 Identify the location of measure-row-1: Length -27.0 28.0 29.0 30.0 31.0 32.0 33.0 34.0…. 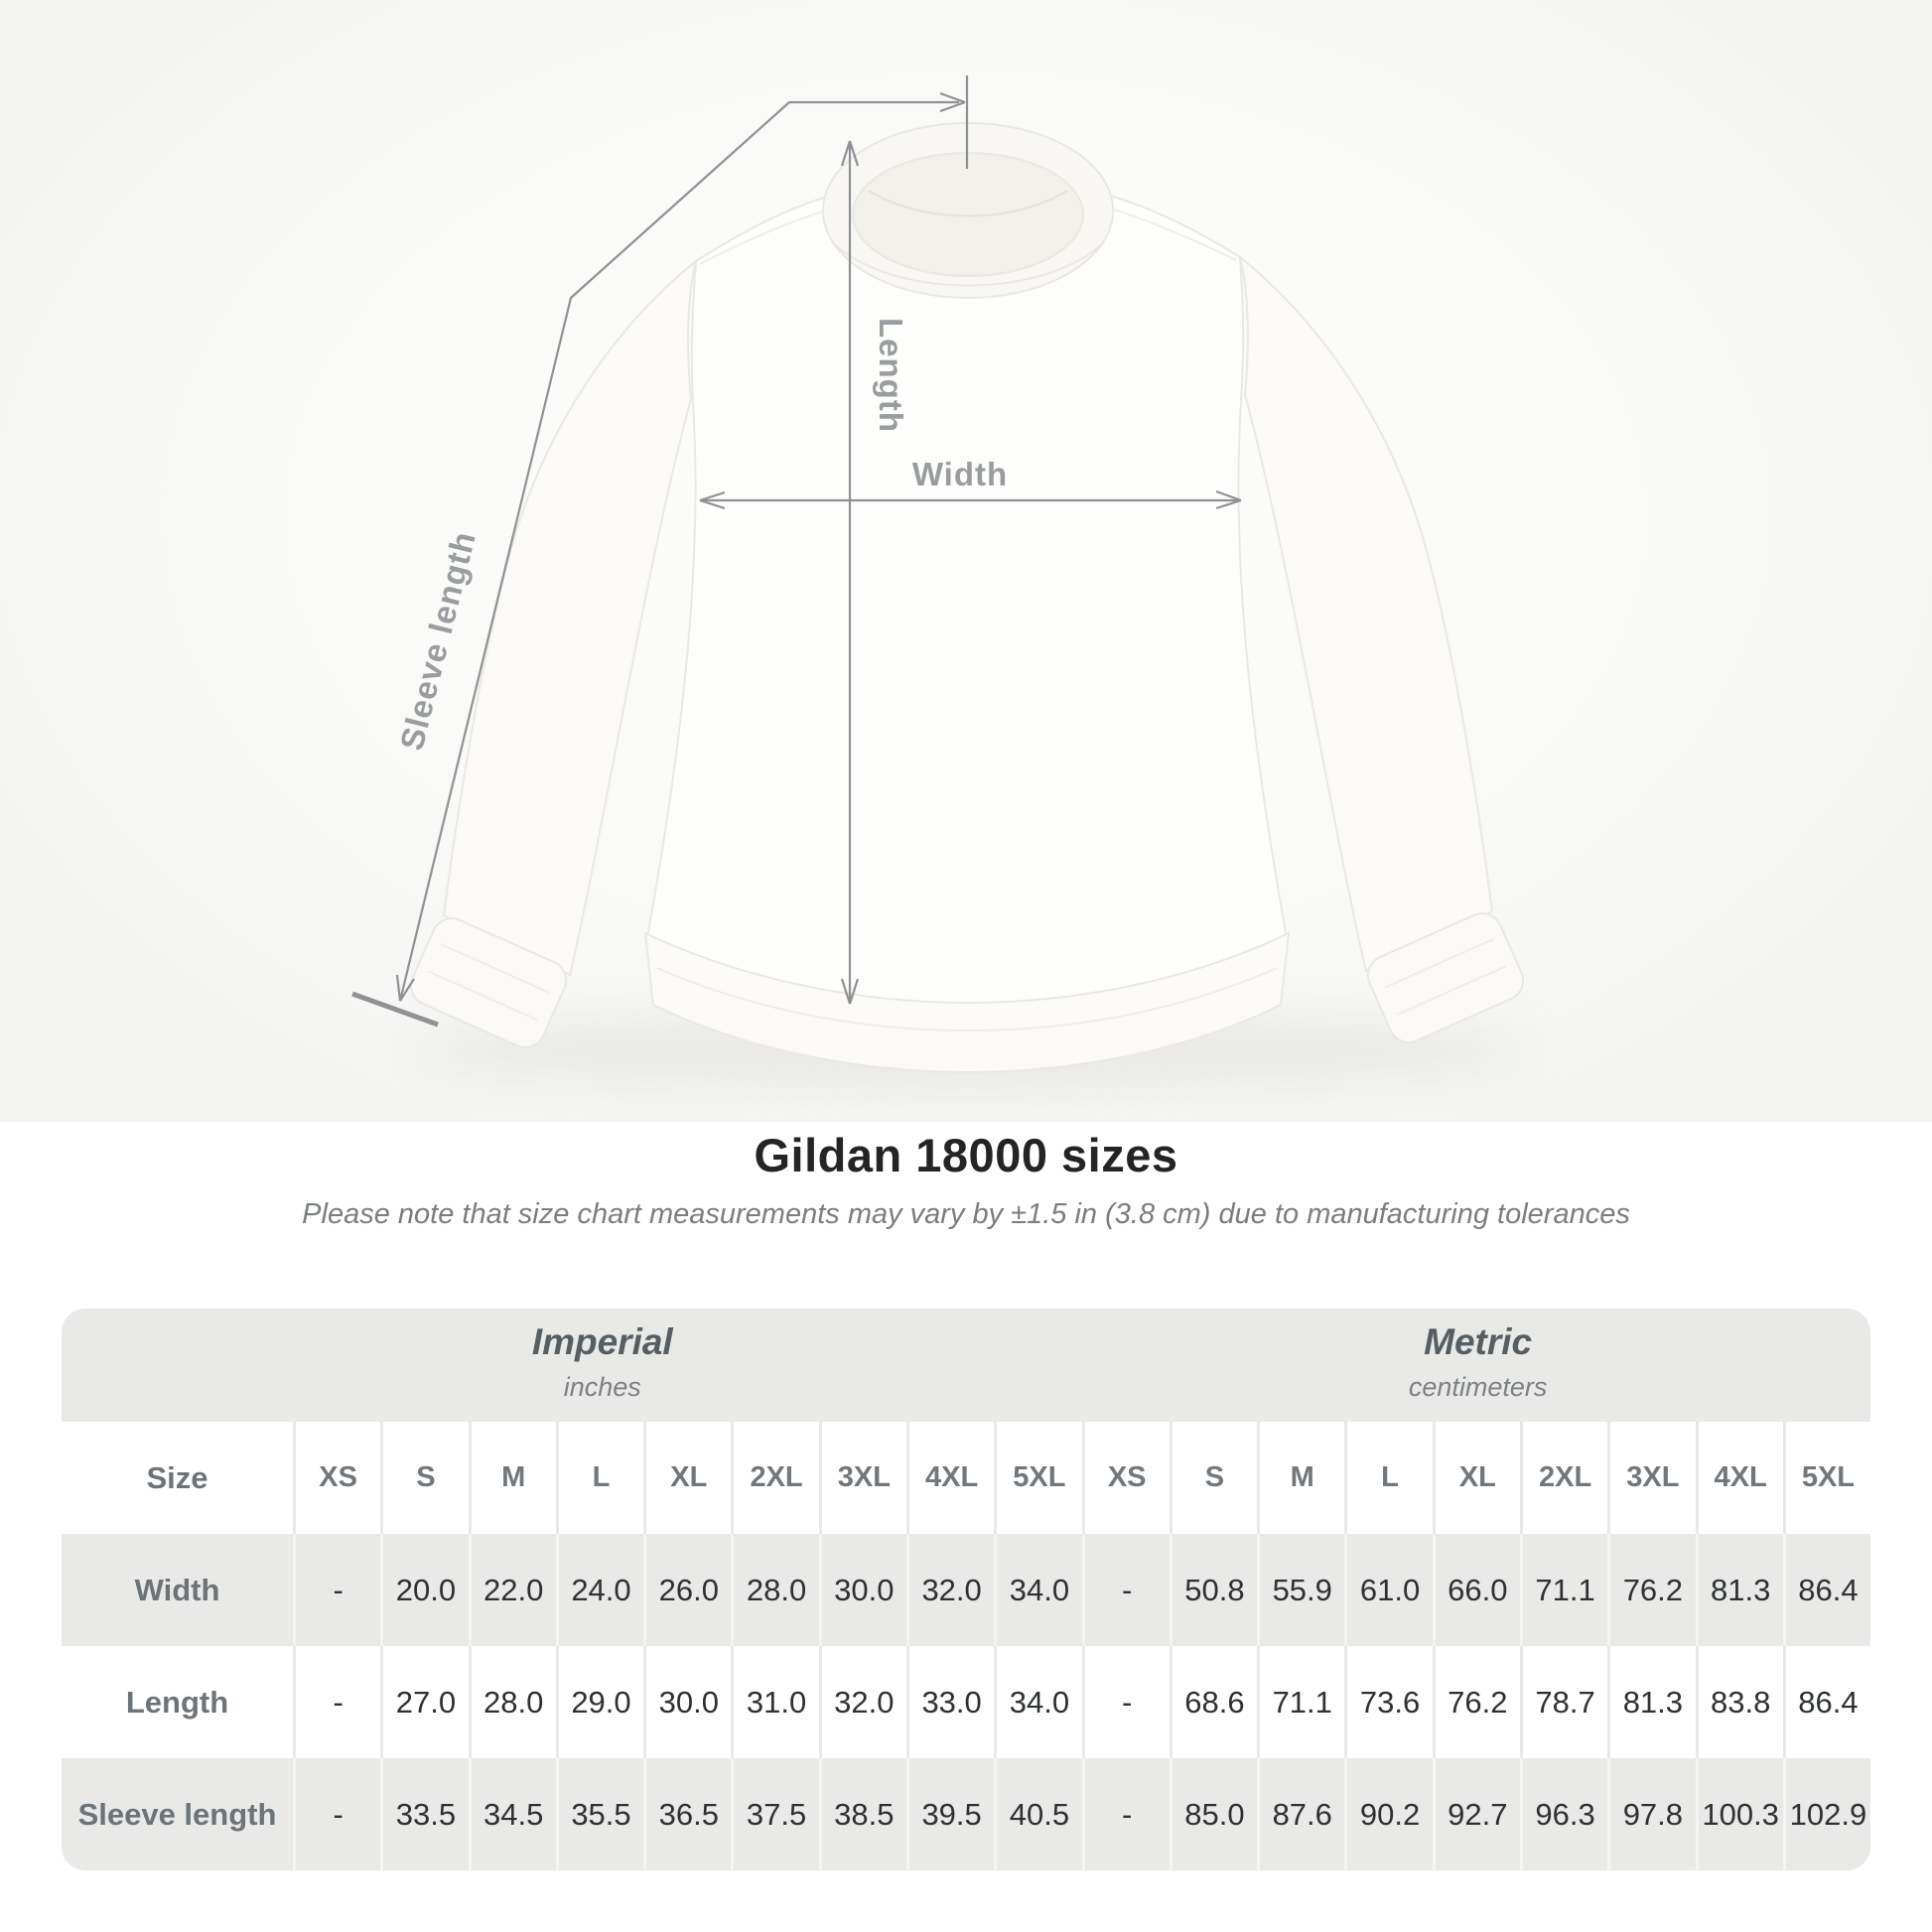
(966, 1702).